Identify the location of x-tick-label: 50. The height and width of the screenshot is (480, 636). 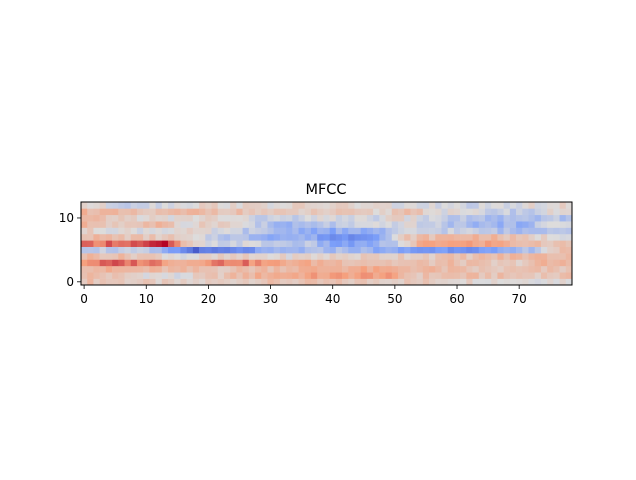
(394, 299).